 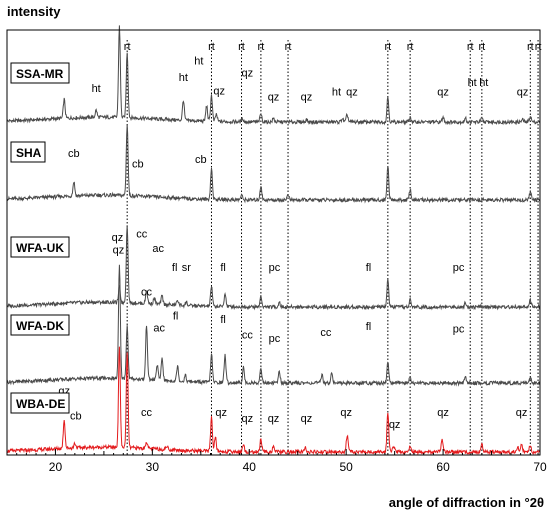 I want to click on sample-label-wba-de: WBA-DE, so click(x=40, y=403).